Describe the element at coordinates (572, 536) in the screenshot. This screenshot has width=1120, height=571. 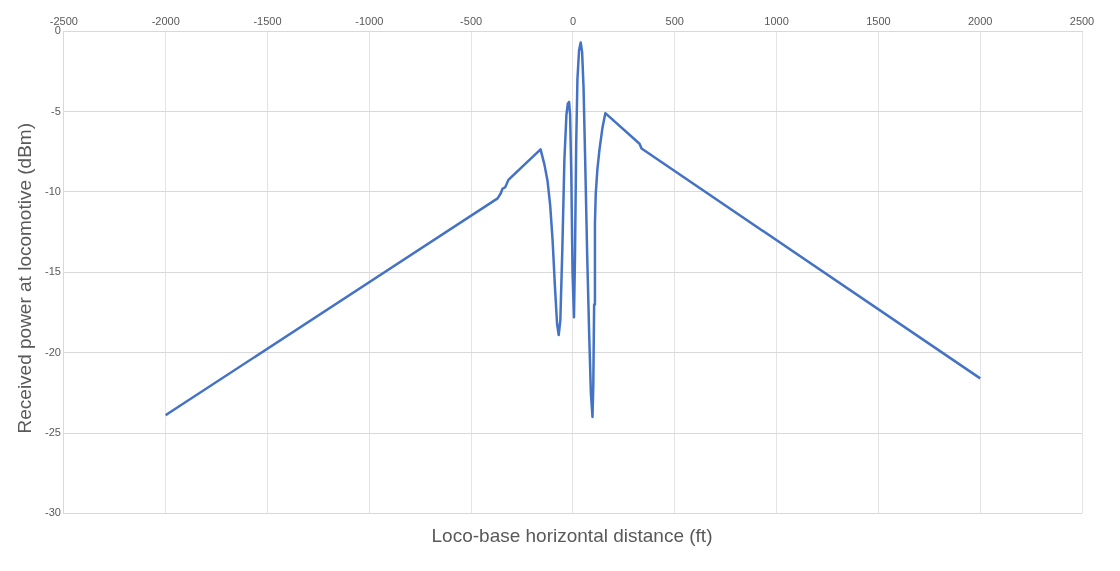
I see `x-axis-title: Loco-base horizontal distance (ft)` at that location.